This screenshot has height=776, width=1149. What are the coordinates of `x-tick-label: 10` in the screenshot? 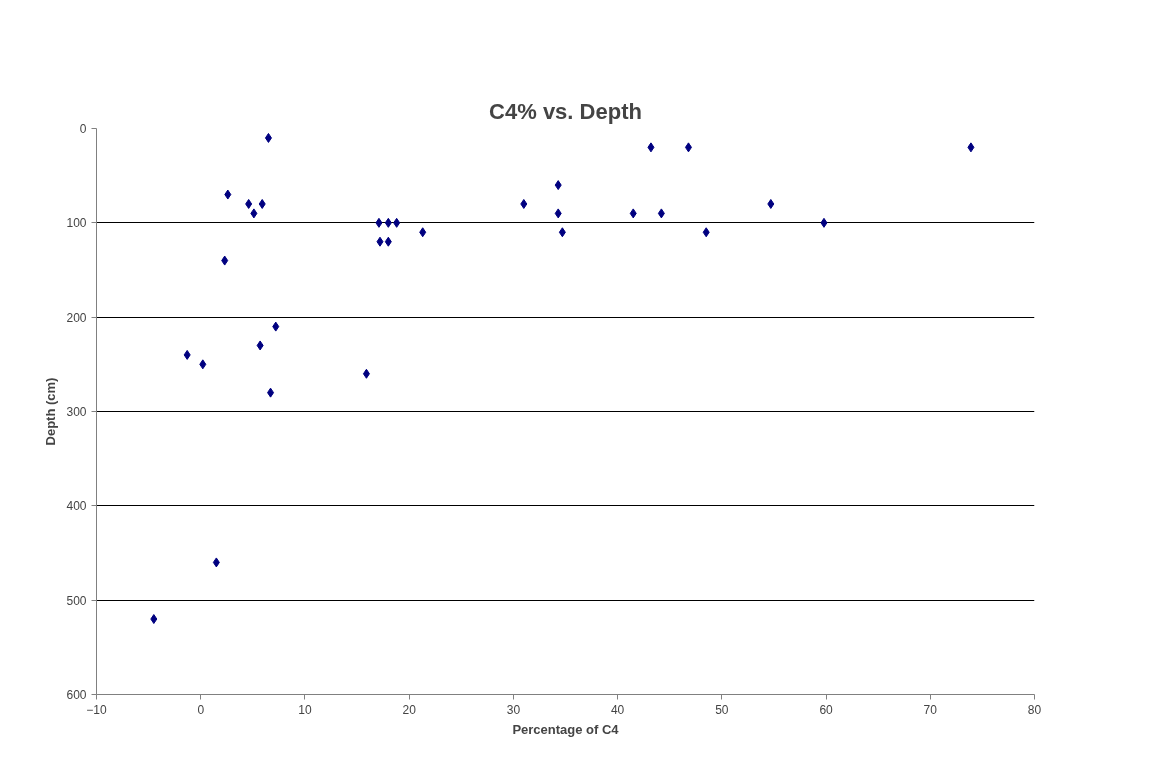 It's located at (305, 709).